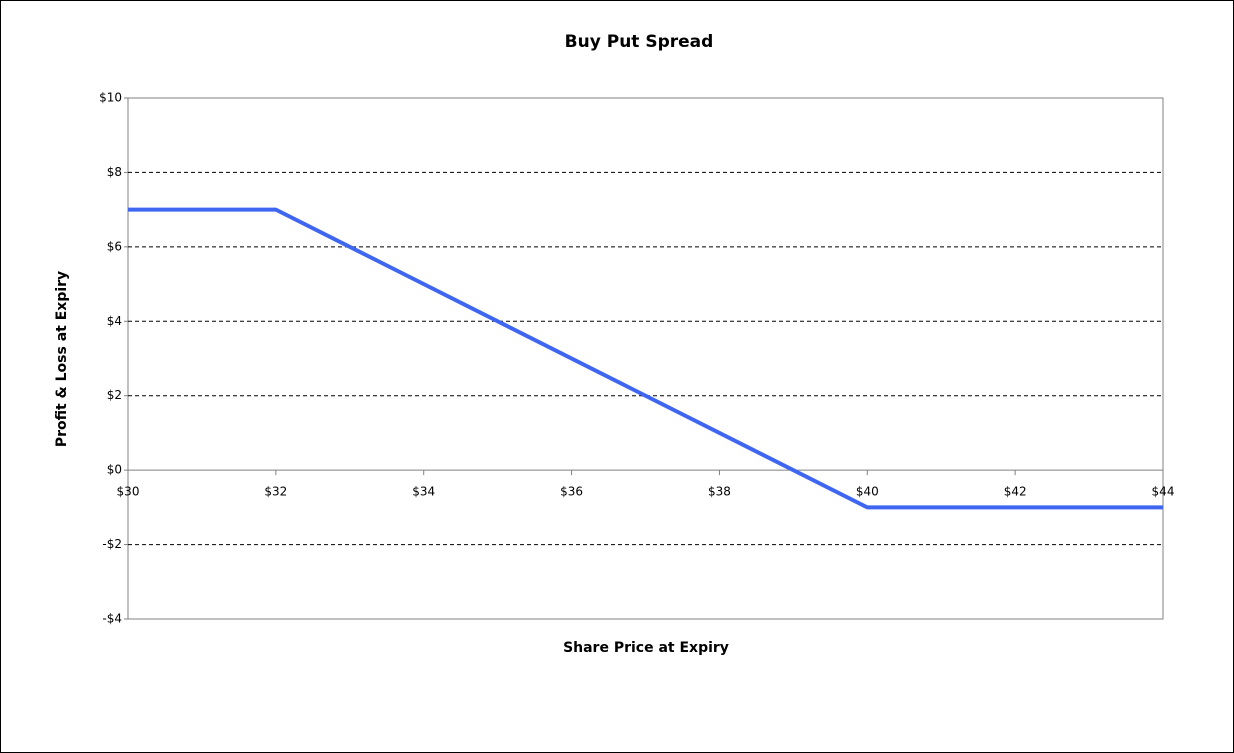 The image size is (1234, 753). Describe the element at coordinates (114, 321) in the screenshot. I see `y-tick-label: $4` at that location.